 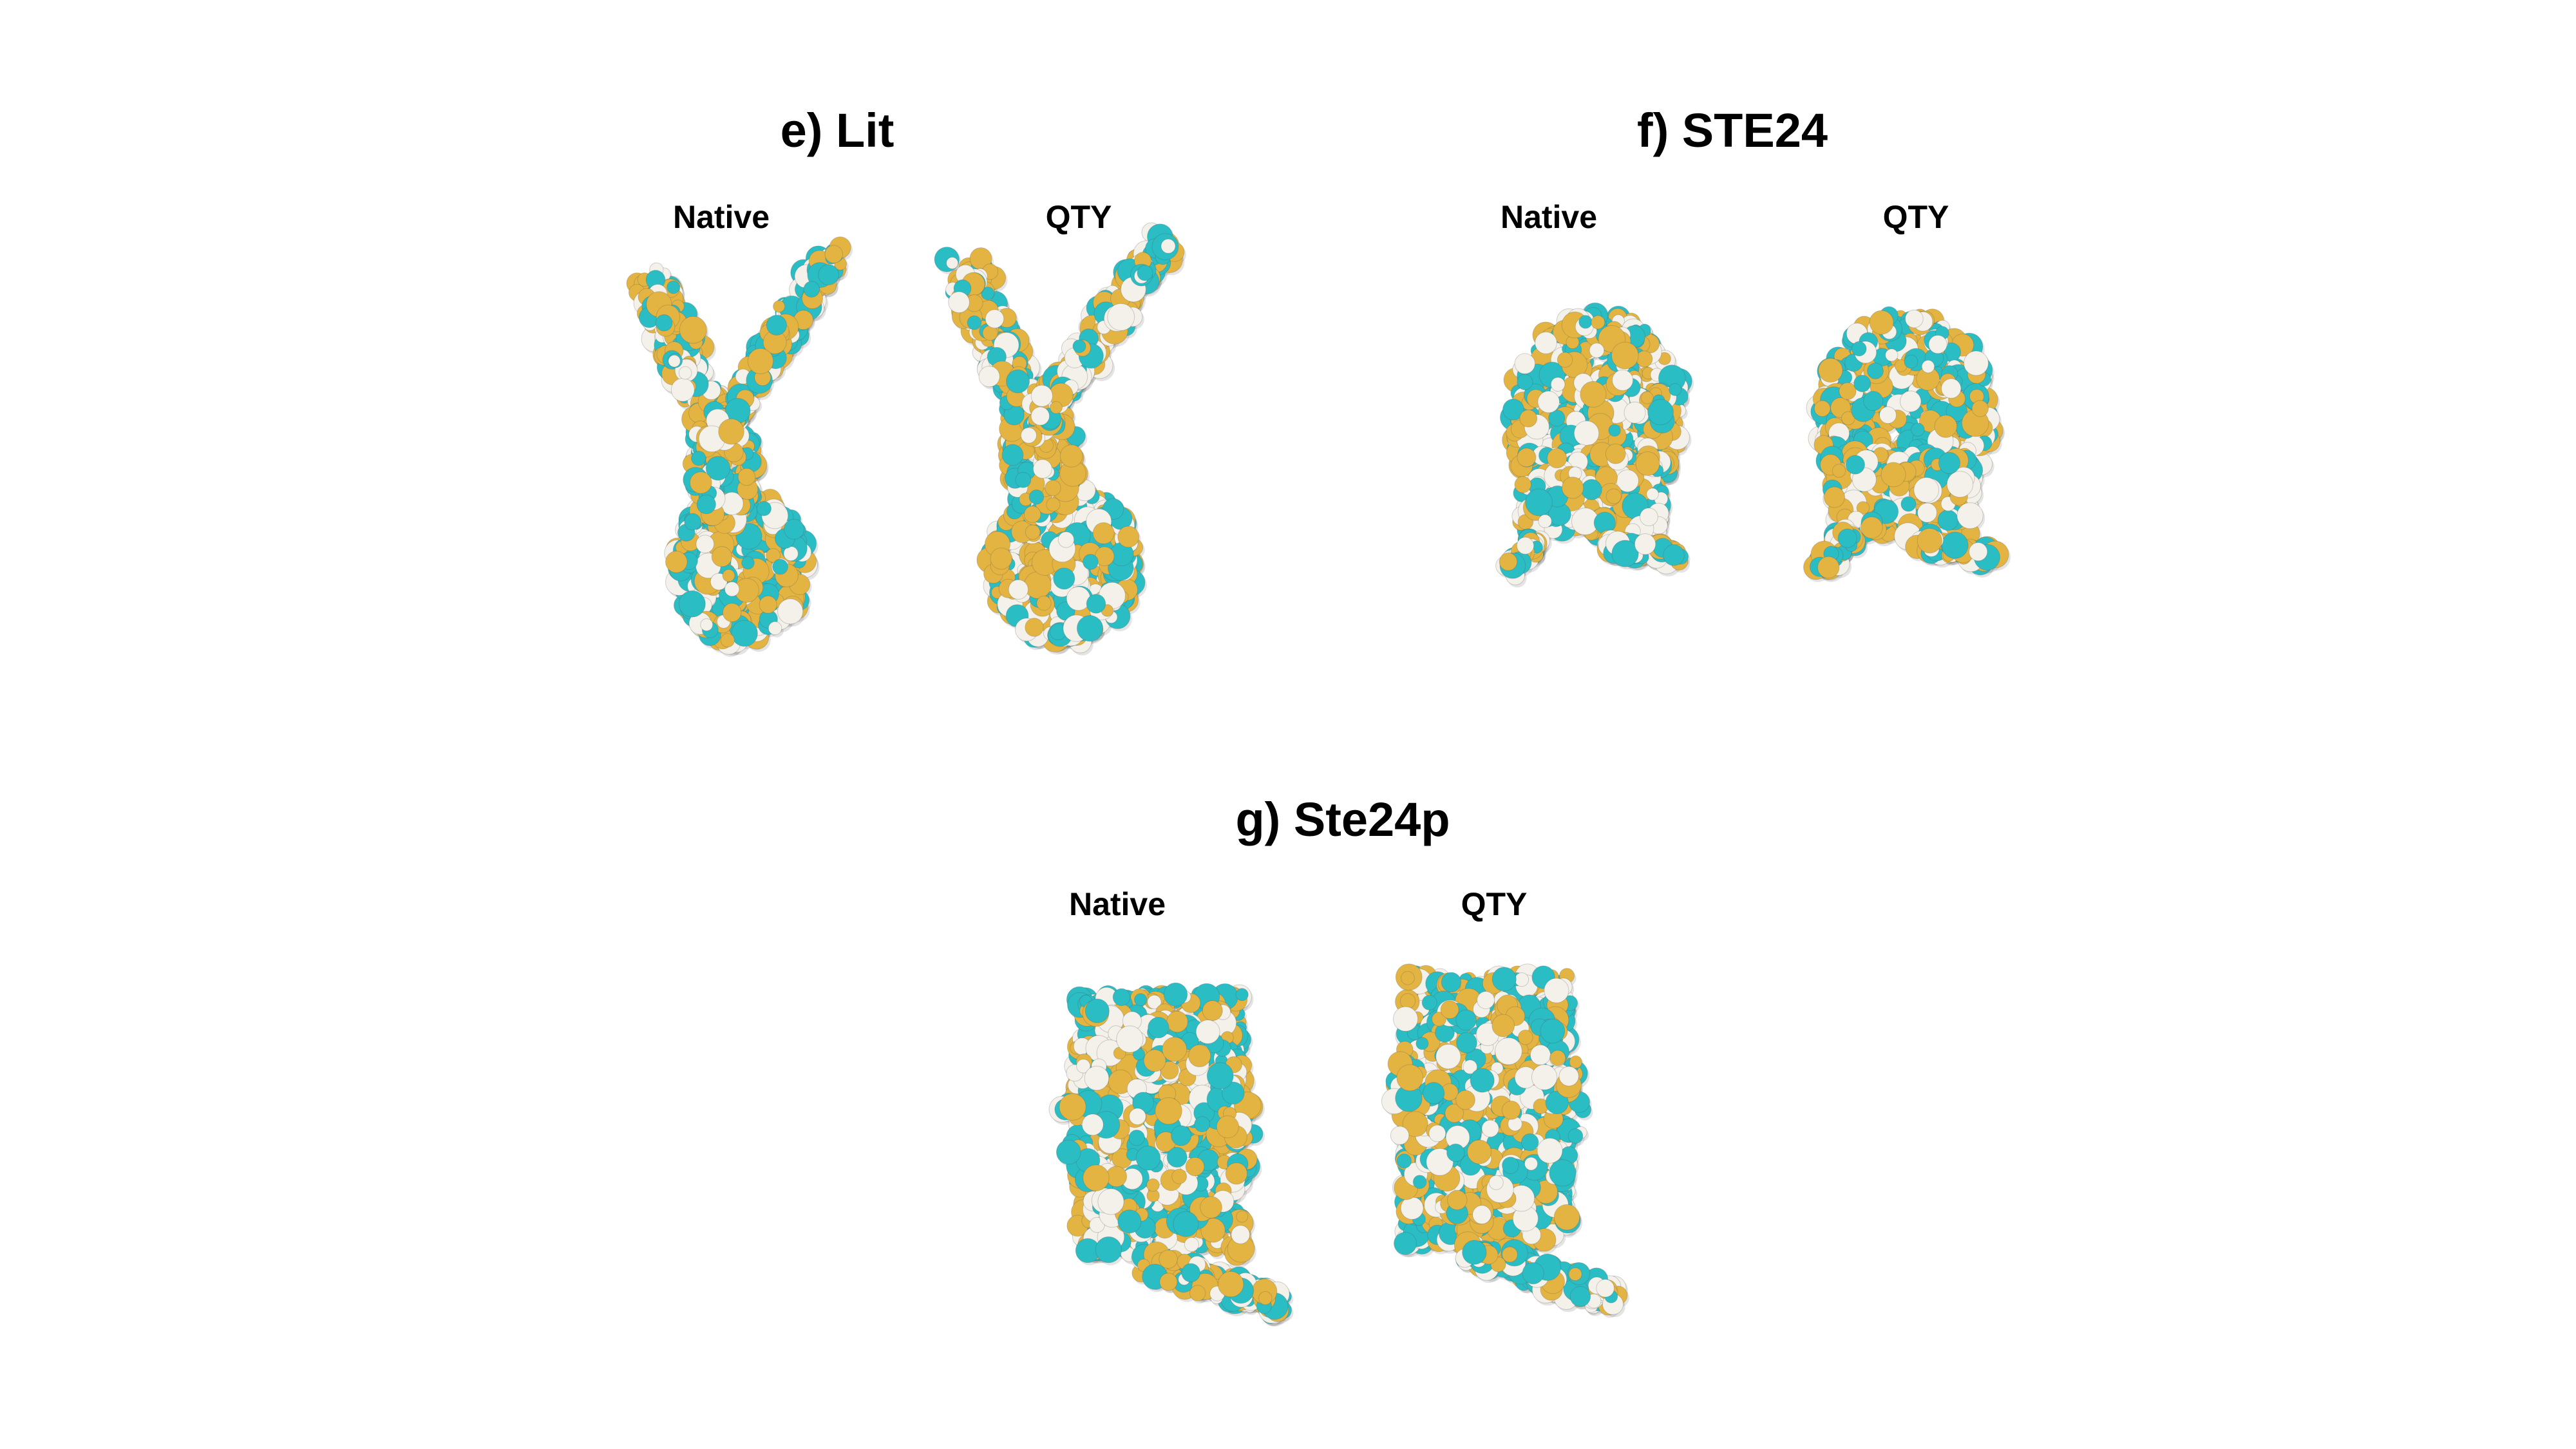 I want to click on panel-e-qty-structure, so click(x=1060, y=439).